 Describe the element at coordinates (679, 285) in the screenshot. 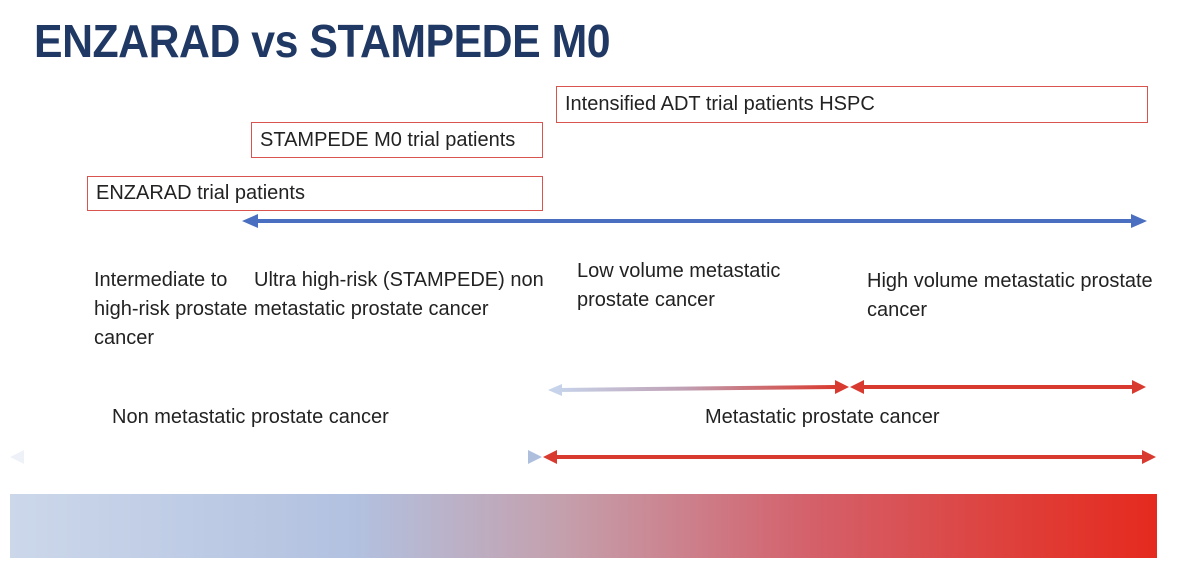

I see `category-low-volume-metastatic: Low volume metastatic prostate cancer` at that location.